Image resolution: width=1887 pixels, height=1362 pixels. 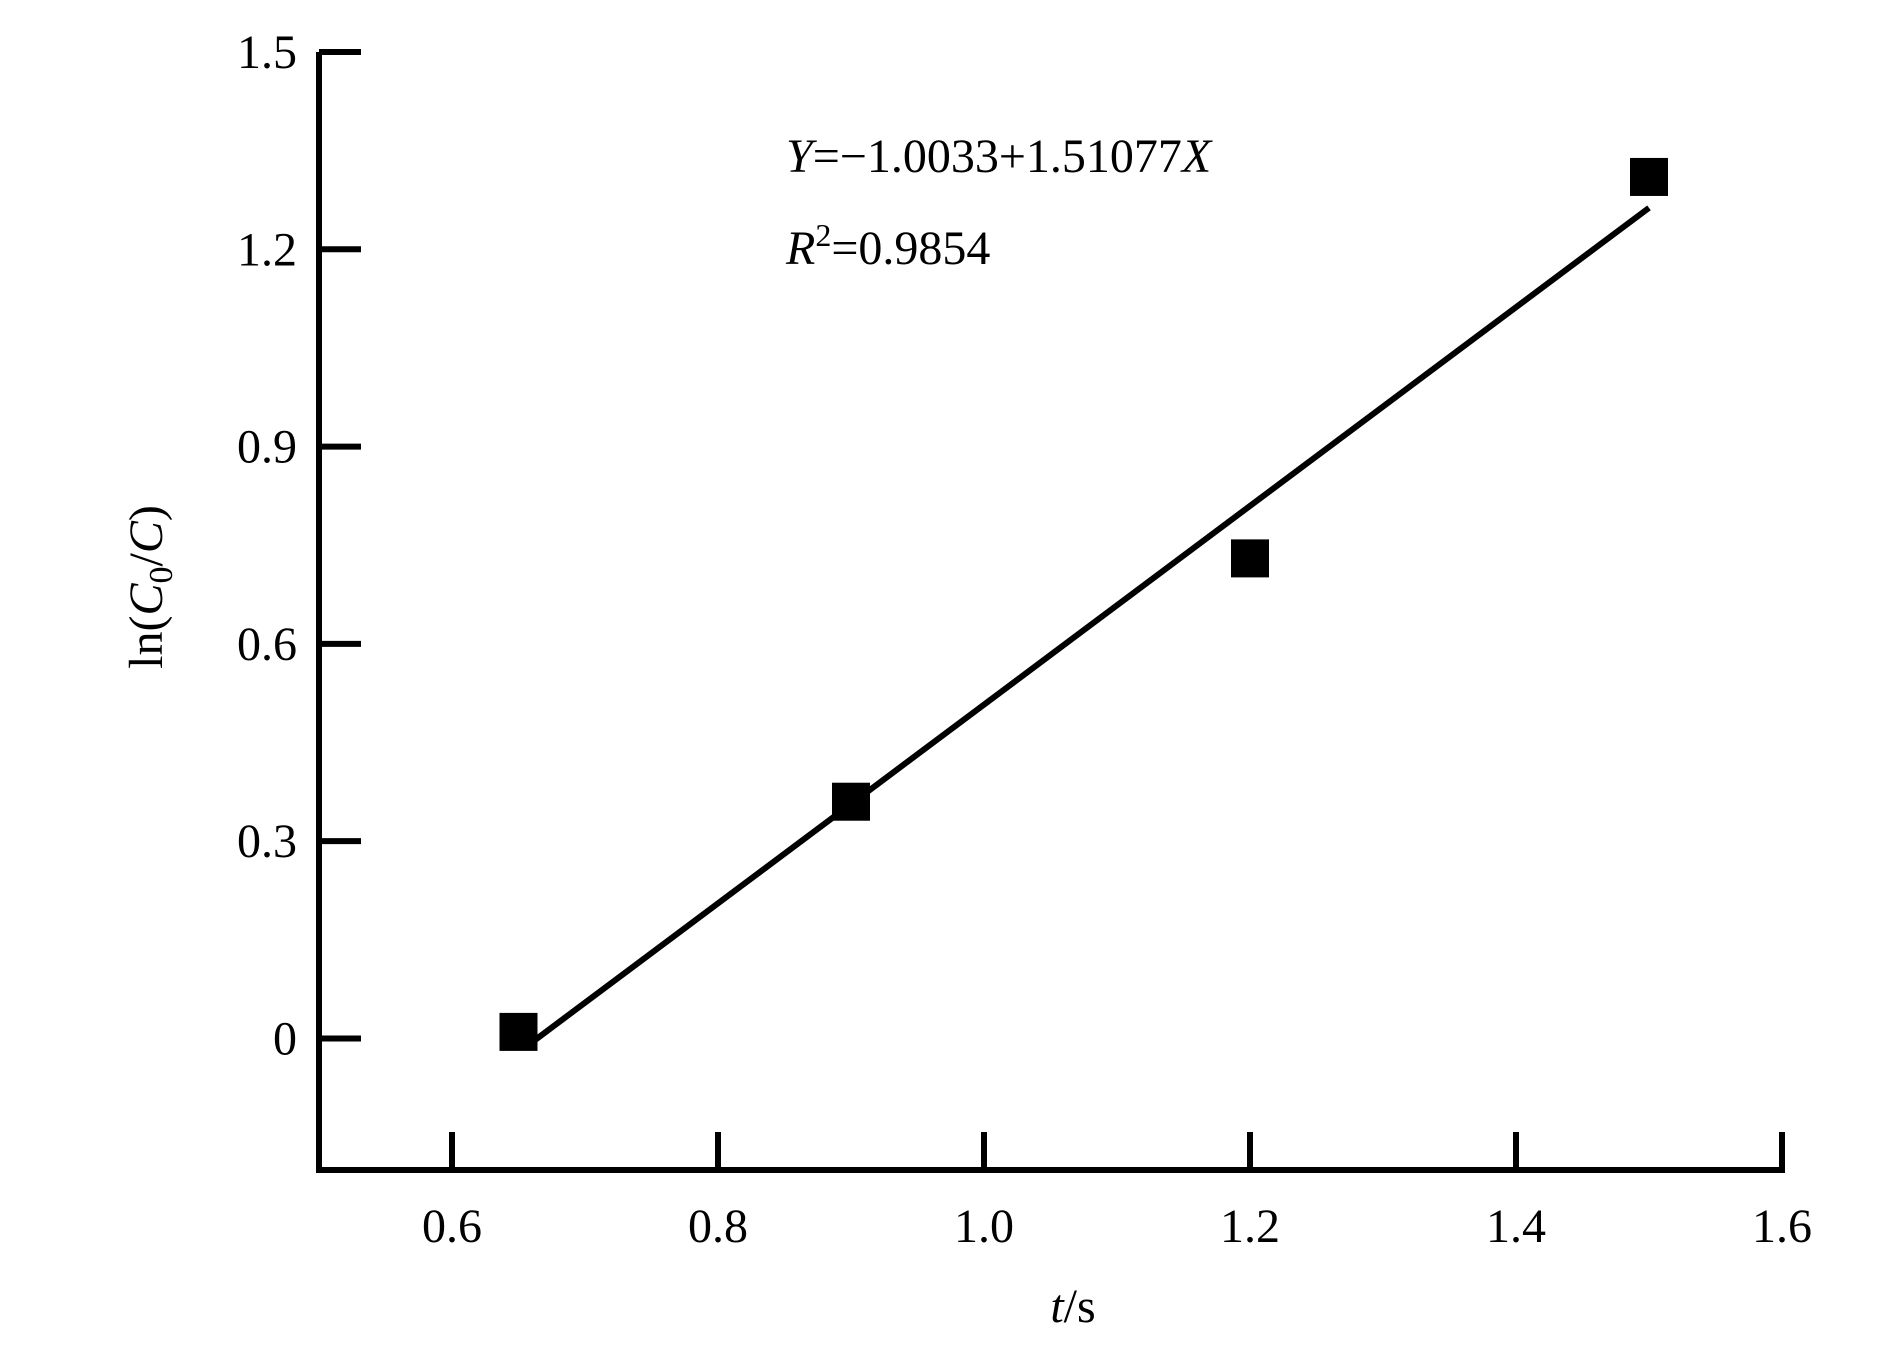 I want to click on eq-body: =−1.0033+1.51077, so click(x=997, y=156).